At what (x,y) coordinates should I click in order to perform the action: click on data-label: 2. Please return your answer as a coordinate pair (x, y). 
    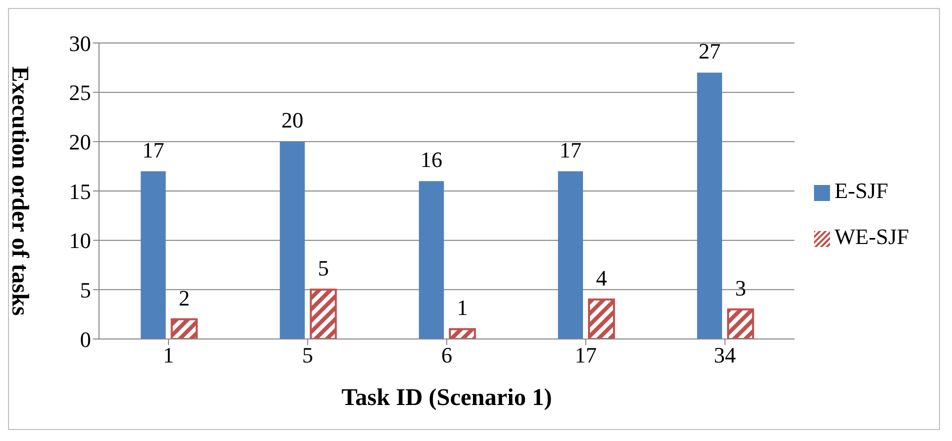
    Looking at the image, I should click on (184, 297).